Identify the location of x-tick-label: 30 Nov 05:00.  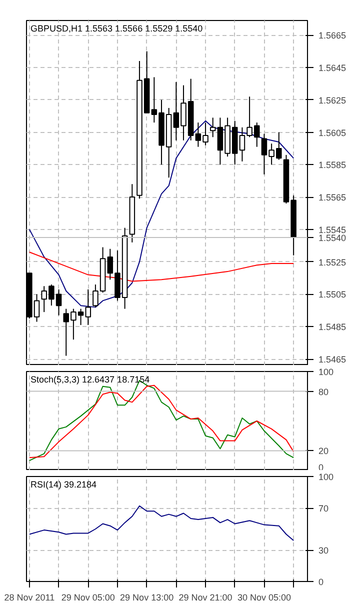
(264, 597).